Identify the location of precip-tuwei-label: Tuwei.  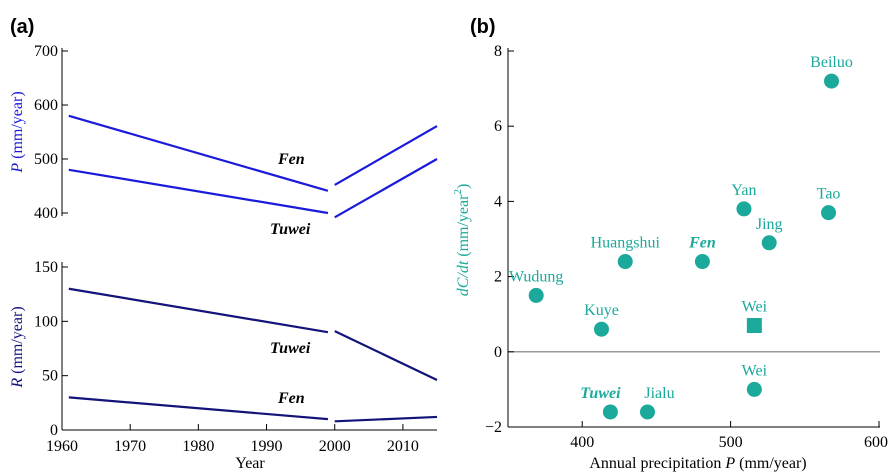
(290, 229).